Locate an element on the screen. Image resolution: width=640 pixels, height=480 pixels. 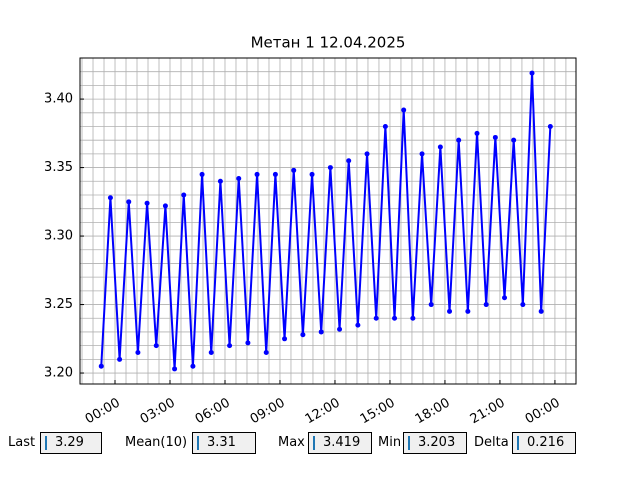
field-label: Last is located at coordinates (22, 442).